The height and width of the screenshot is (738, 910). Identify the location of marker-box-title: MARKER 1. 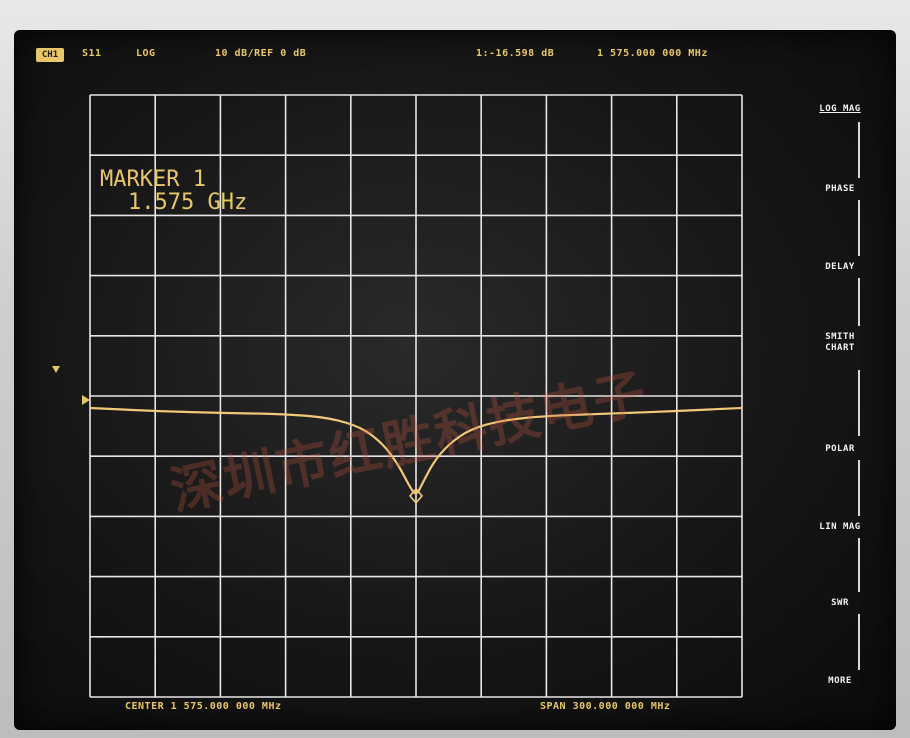
(153, 179).